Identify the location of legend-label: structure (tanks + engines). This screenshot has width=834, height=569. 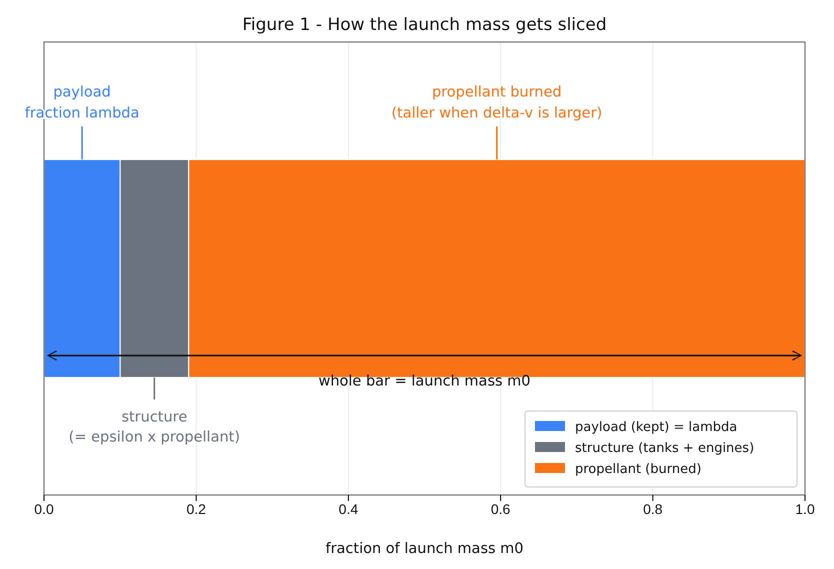
(664, 448).